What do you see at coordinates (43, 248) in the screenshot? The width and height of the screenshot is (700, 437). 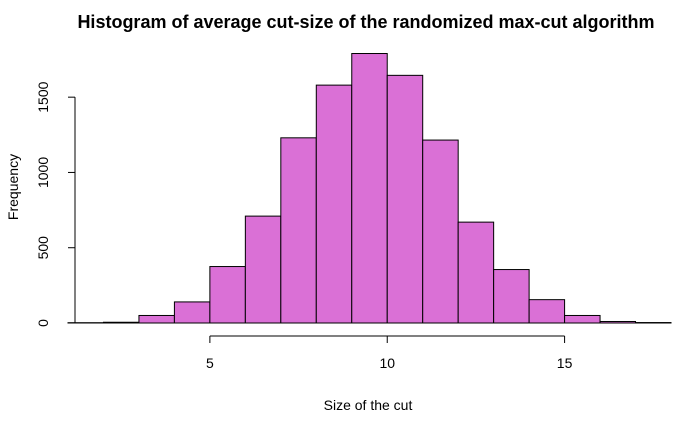 I see `y-tick-label: 500` at bounding box center [43, 248].